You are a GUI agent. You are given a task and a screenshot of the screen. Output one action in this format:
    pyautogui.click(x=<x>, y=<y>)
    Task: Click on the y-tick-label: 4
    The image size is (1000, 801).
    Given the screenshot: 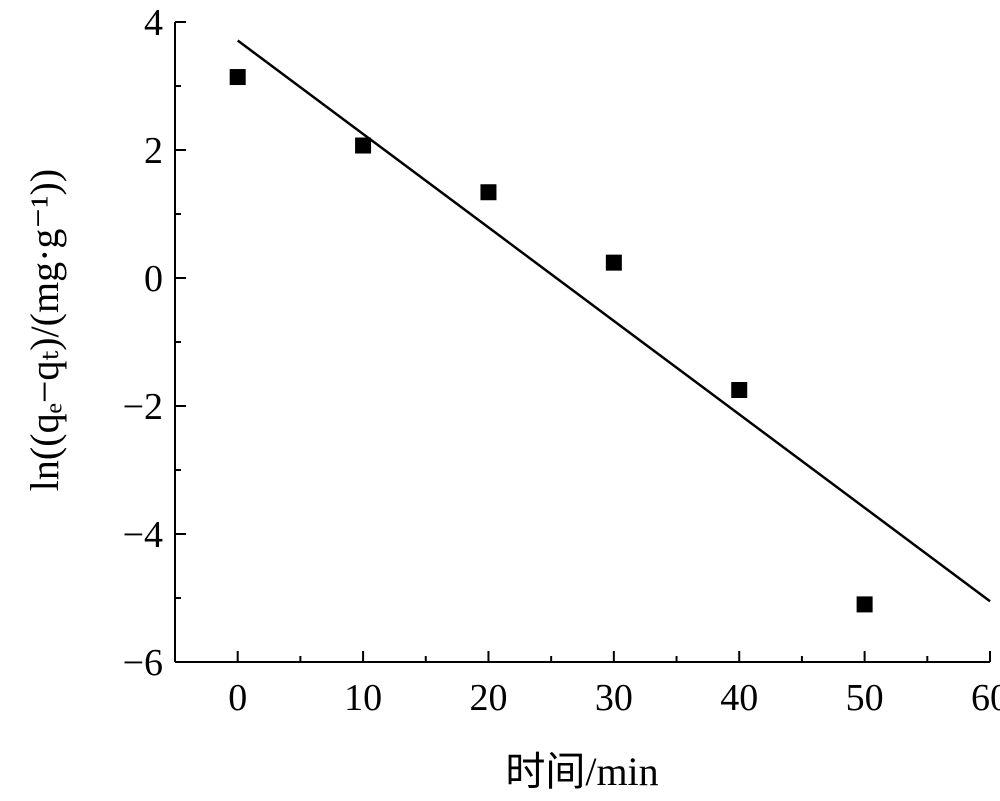 What is the action you would take?
    pyautogui.click(x=153, y=23)
    